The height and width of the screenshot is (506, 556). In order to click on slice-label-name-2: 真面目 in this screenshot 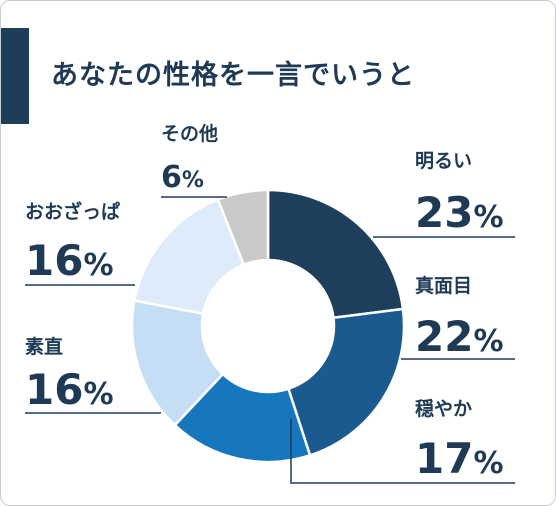, I will do `click(443, 285)`.